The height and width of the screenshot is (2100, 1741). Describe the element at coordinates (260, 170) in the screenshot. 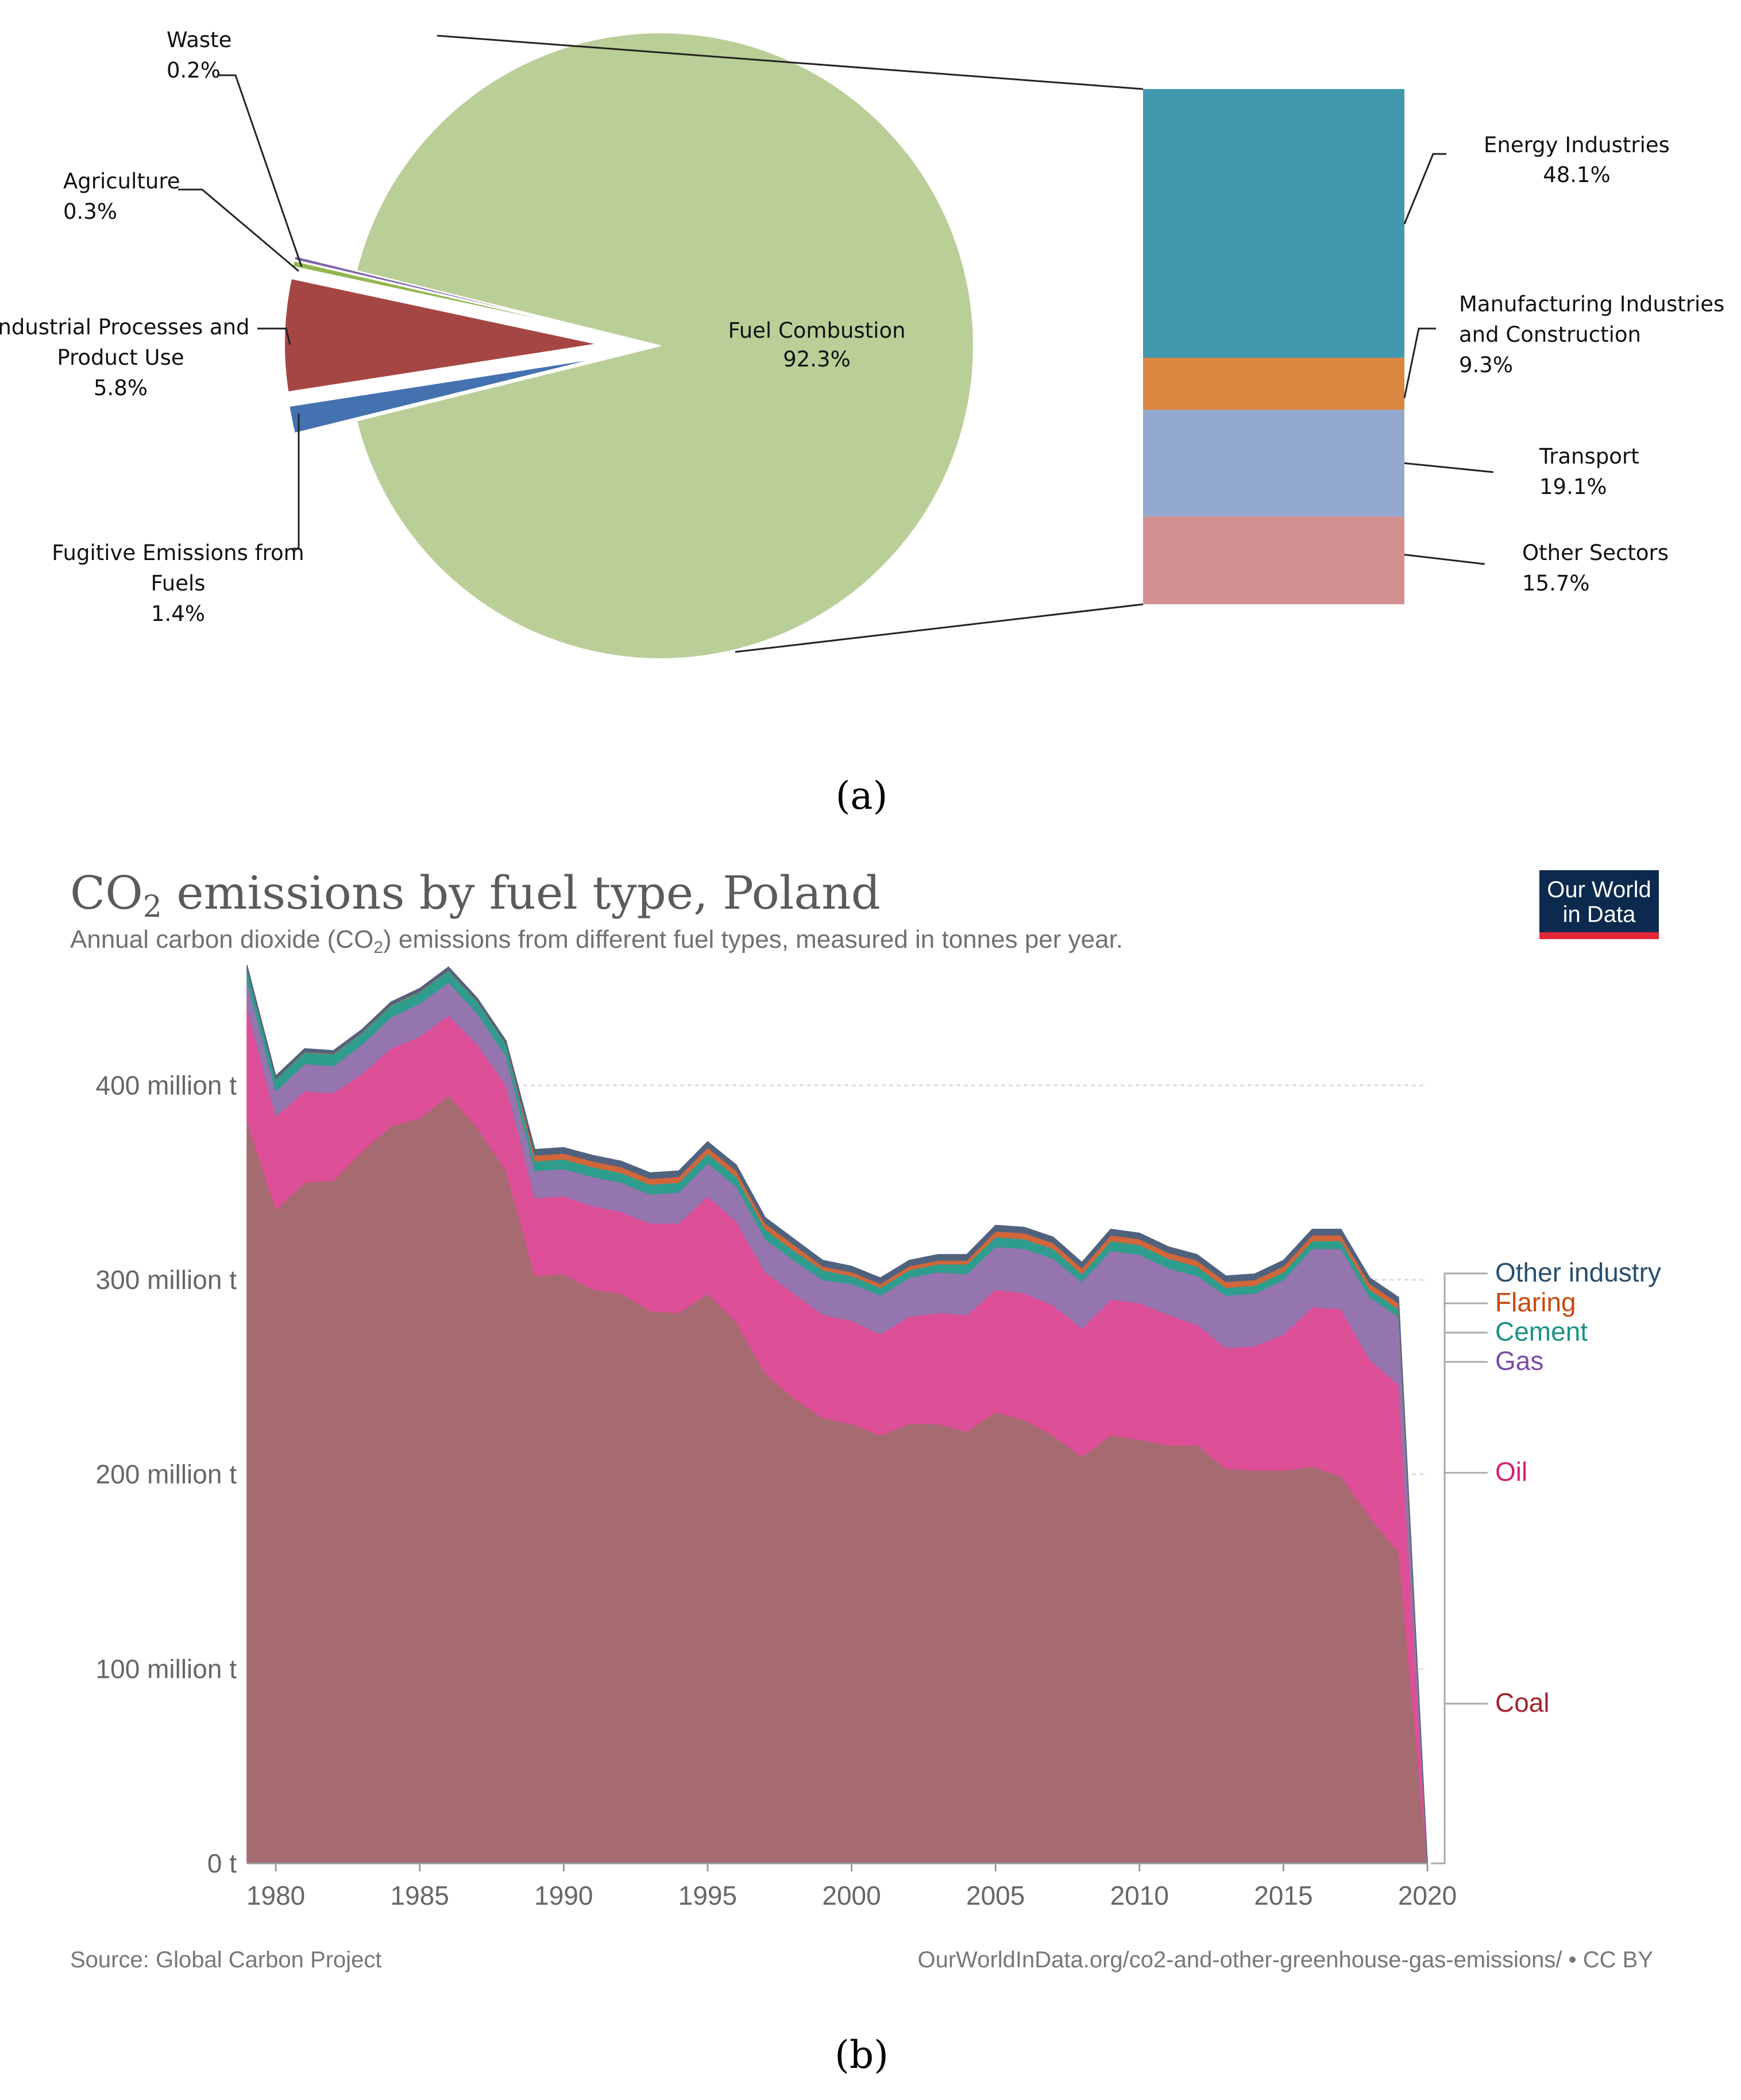

I see `leader-line-waste` at that location.